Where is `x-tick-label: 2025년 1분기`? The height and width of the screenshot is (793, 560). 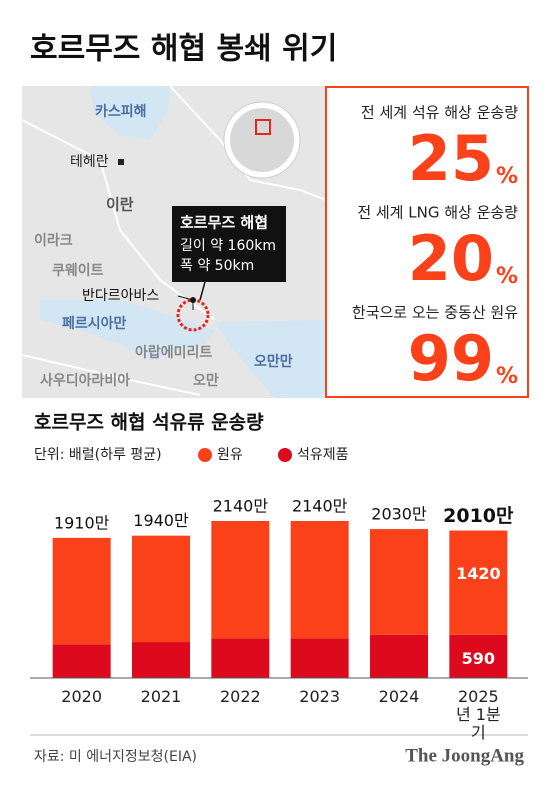 x-tick-label: 2025년 1분기 is located at coordinates (478, 714).